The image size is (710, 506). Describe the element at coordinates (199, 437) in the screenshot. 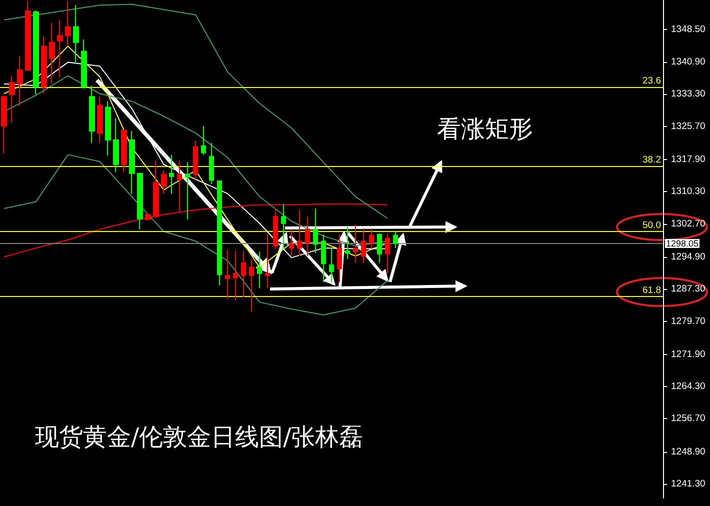

I see `text: 现货黄金/伦敦金日线图/张林磊` at that location.